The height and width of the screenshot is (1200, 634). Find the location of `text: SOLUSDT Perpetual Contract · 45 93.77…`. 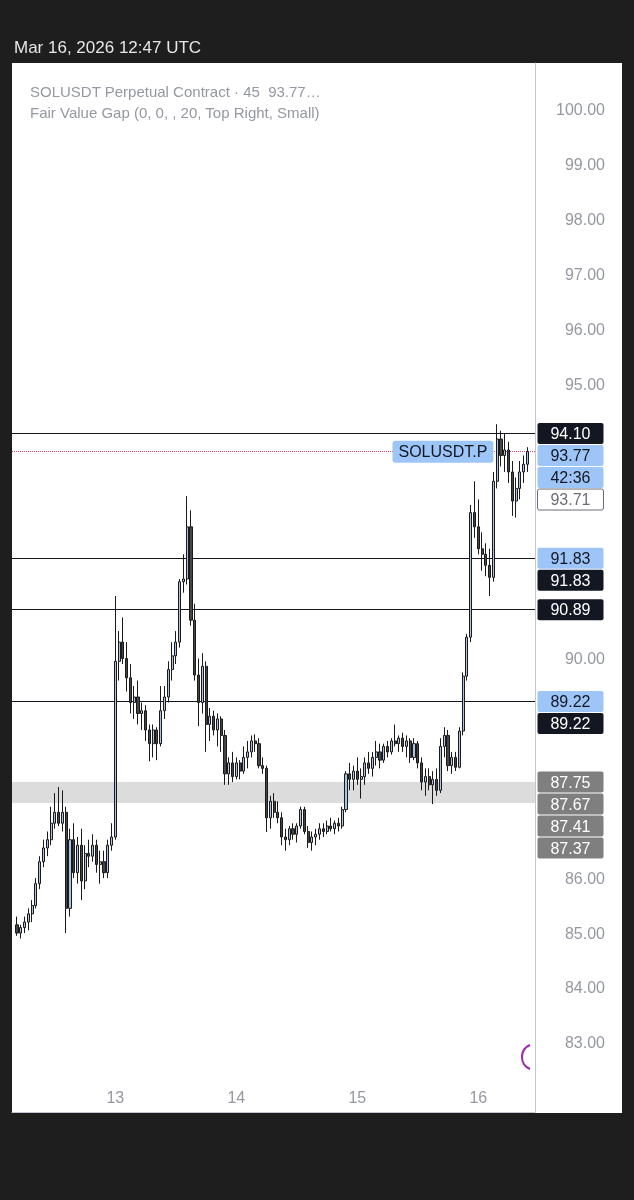

text: SOLUSDT Perpetual Contract · 45 93.77… is located at coordinates (175, 91).